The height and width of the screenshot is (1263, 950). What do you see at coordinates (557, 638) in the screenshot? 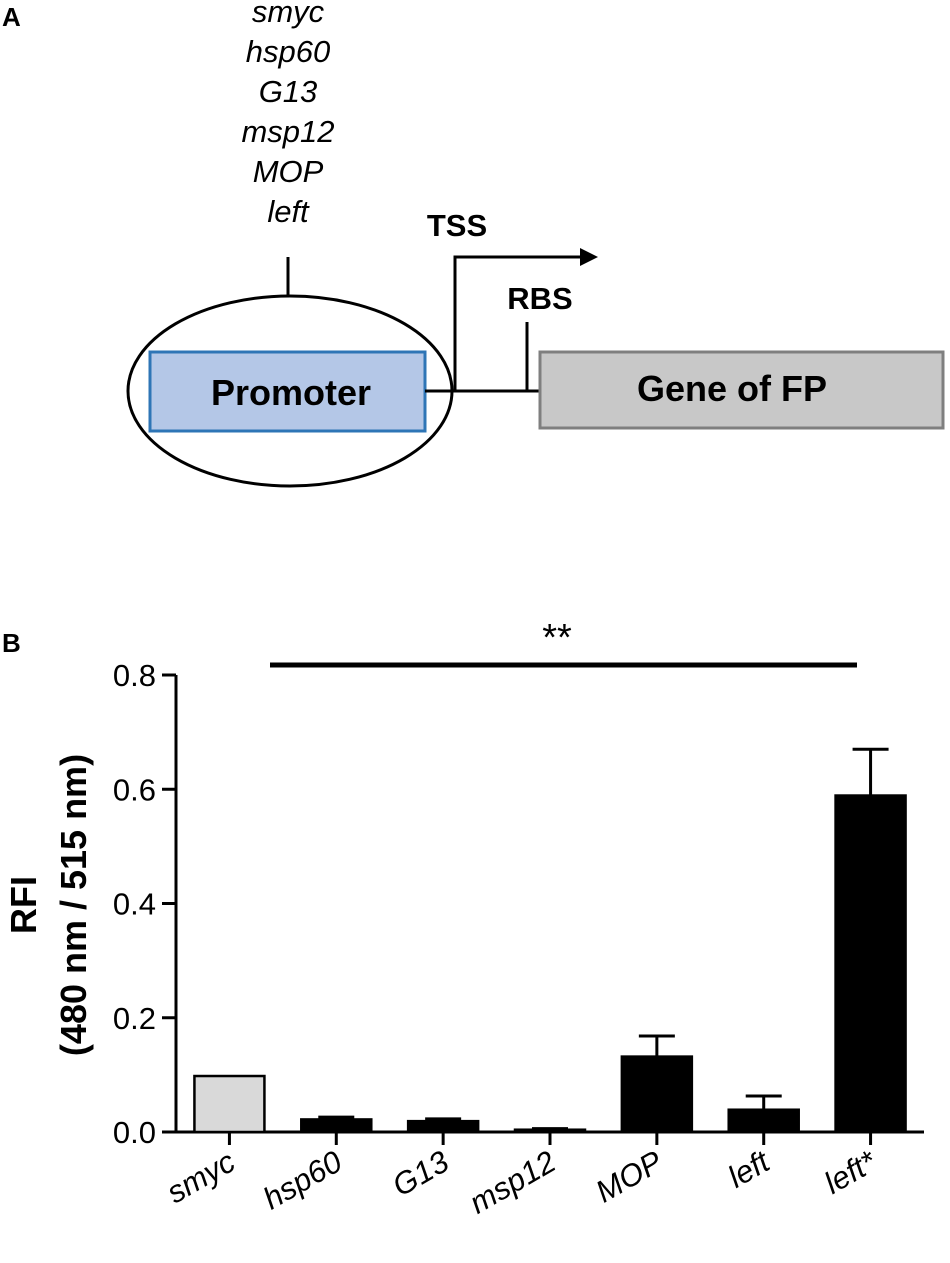
I see `significance-label: **` at bounding box center [557, 638].